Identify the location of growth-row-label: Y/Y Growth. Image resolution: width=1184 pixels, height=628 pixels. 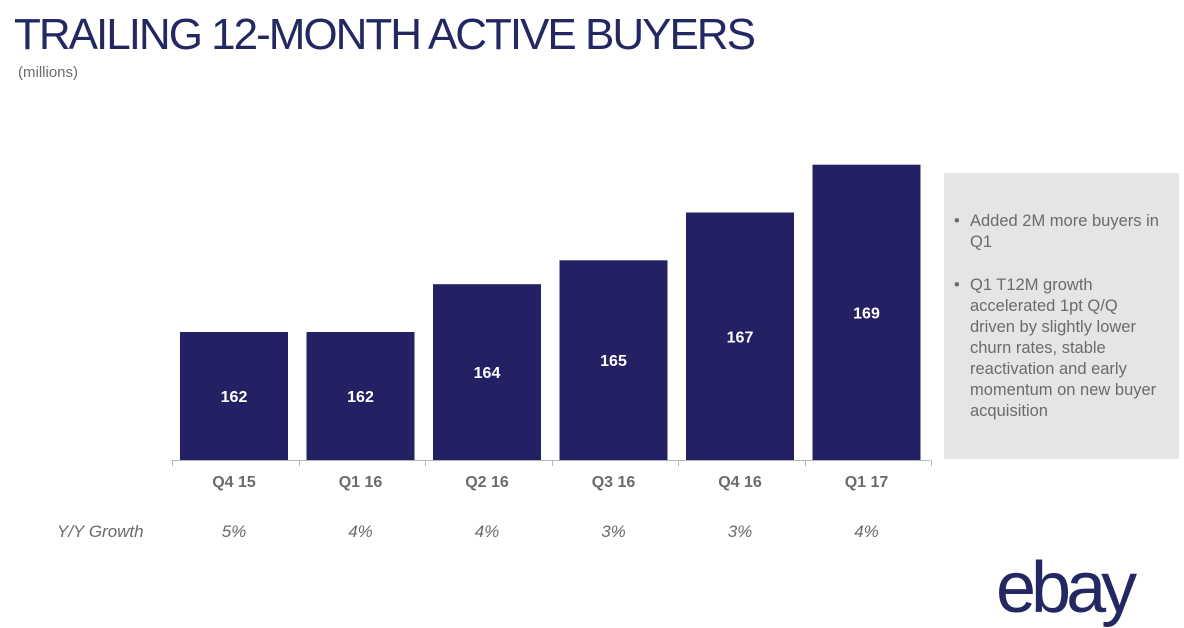
(100, 531).